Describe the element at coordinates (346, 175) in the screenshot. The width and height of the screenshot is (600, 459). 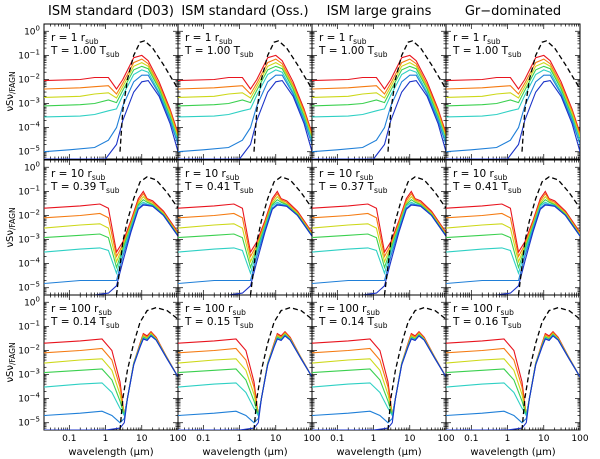
I see `radius-annotation: r = 10 rsub` at that location.